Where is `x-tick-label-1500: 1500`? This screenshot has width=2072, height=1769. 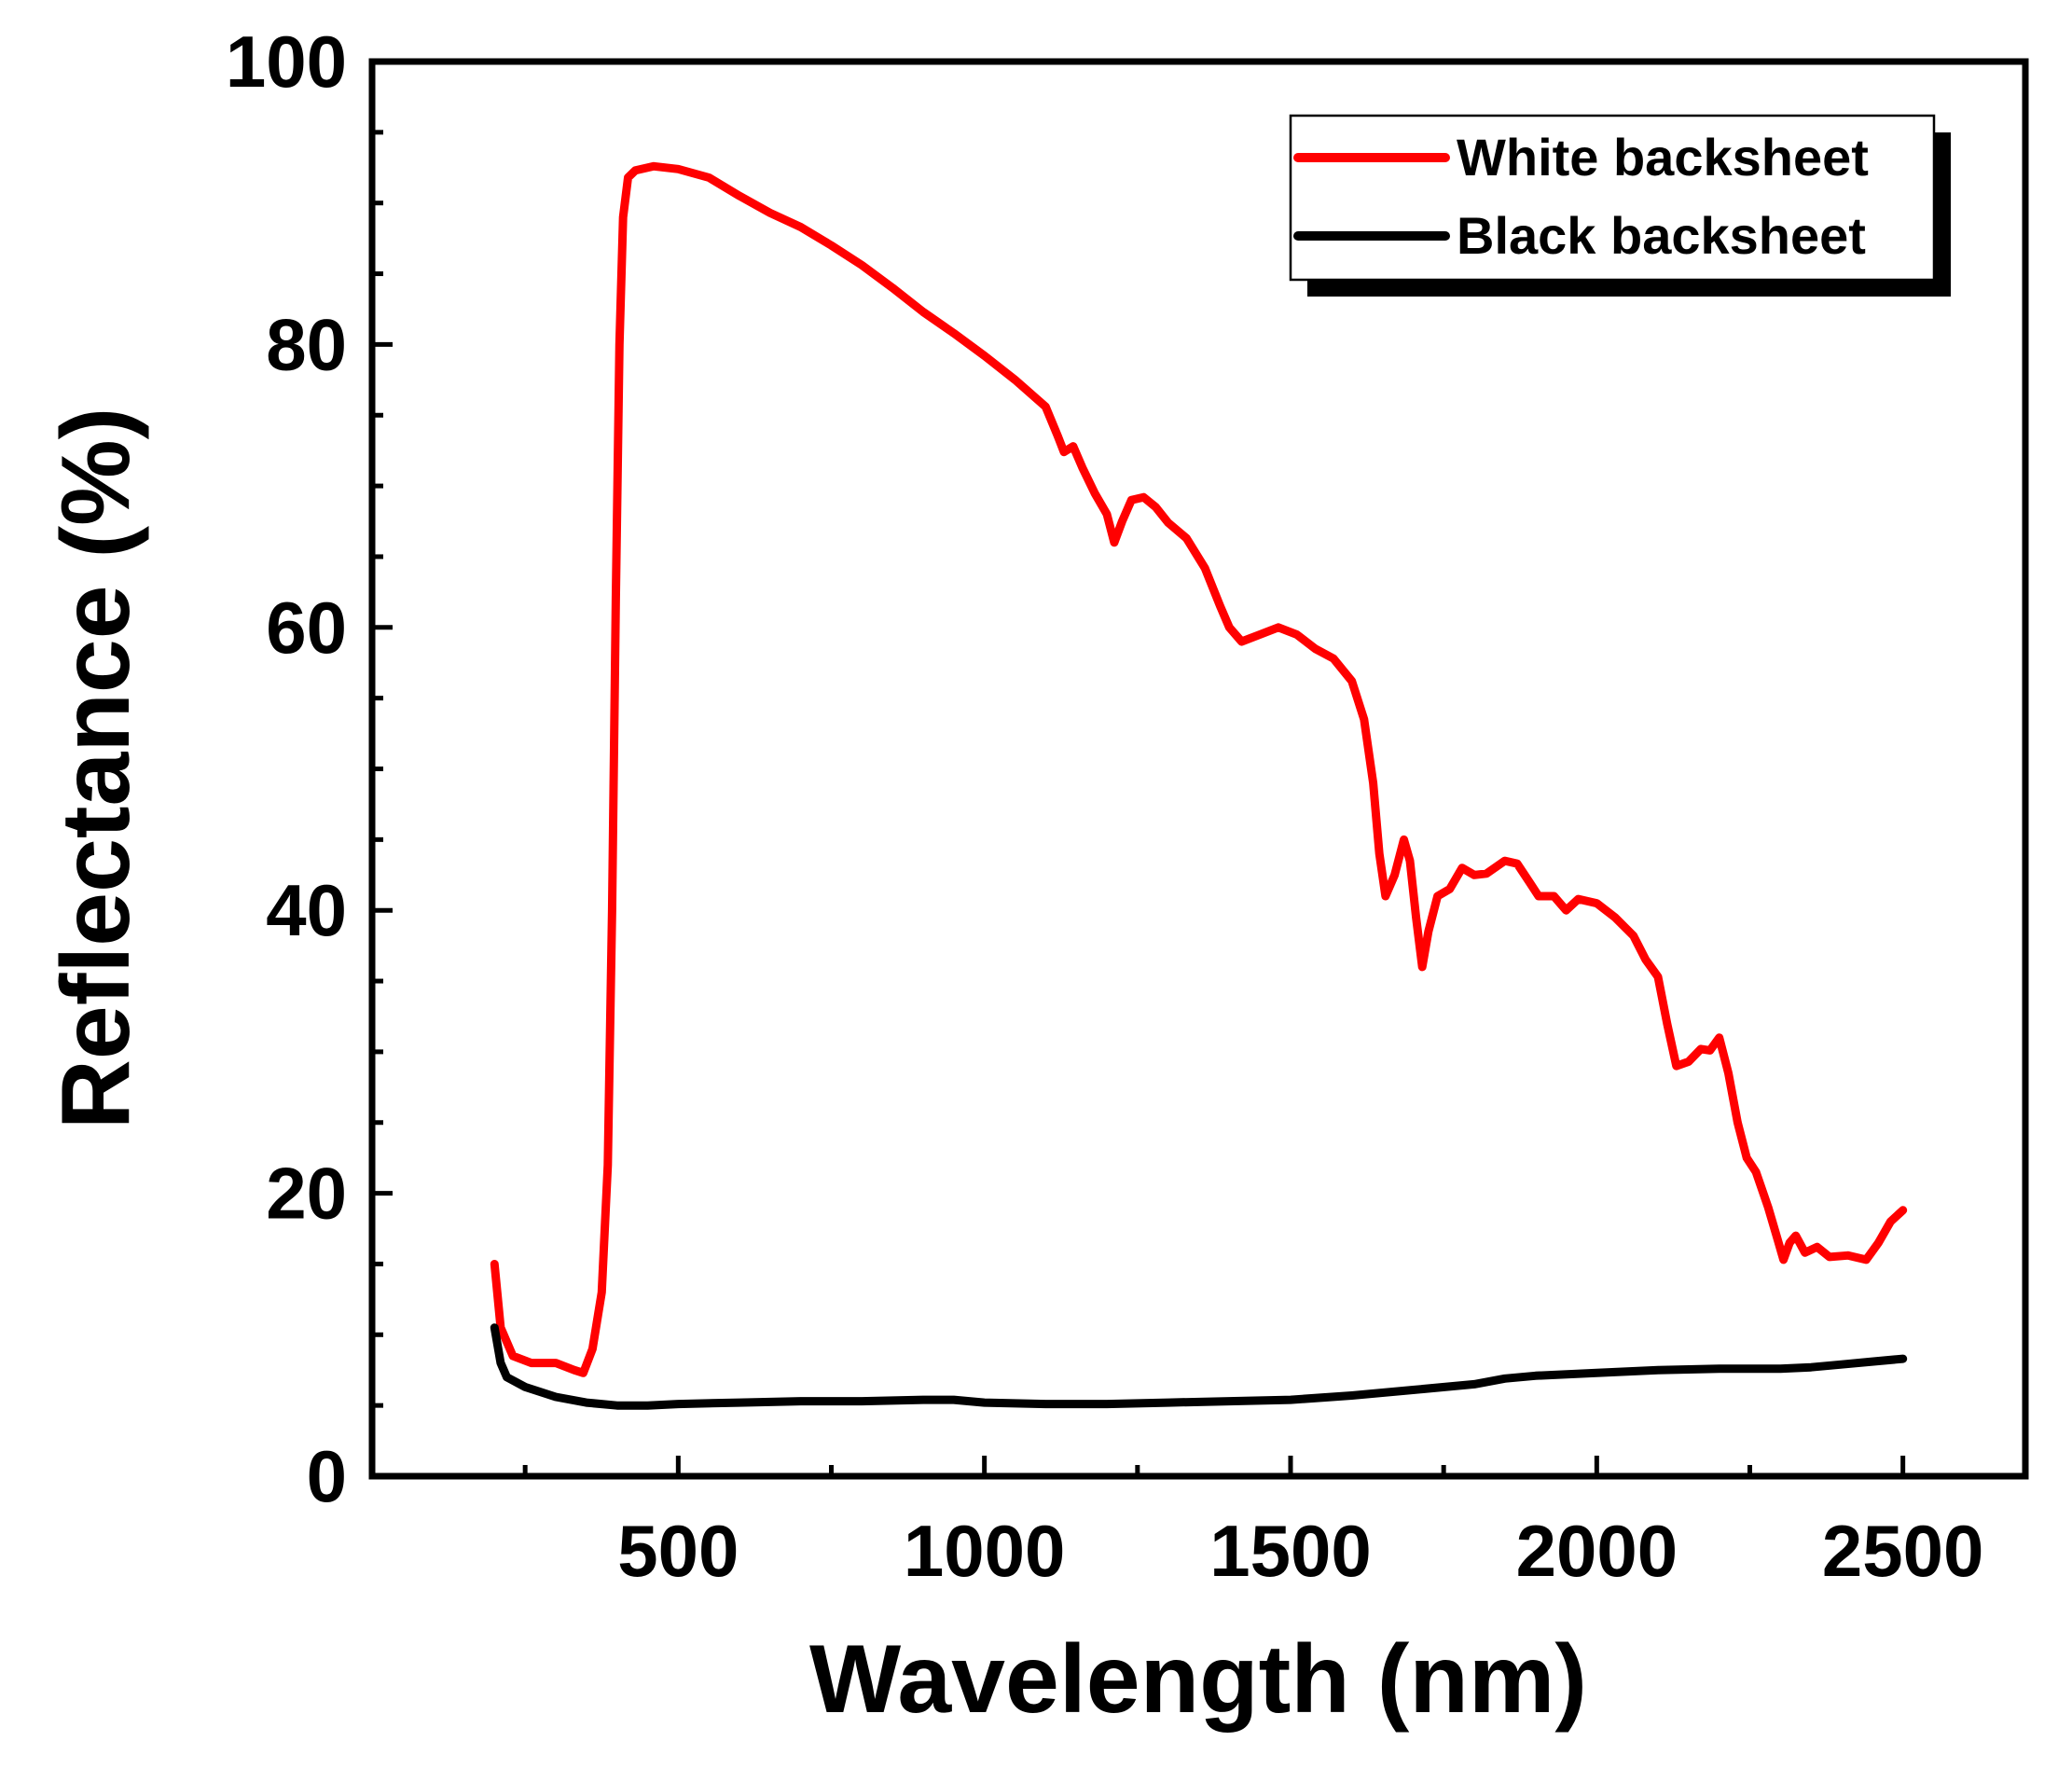 x-tick-label-1500: 1500 is located at coordinates (1290, 1551).